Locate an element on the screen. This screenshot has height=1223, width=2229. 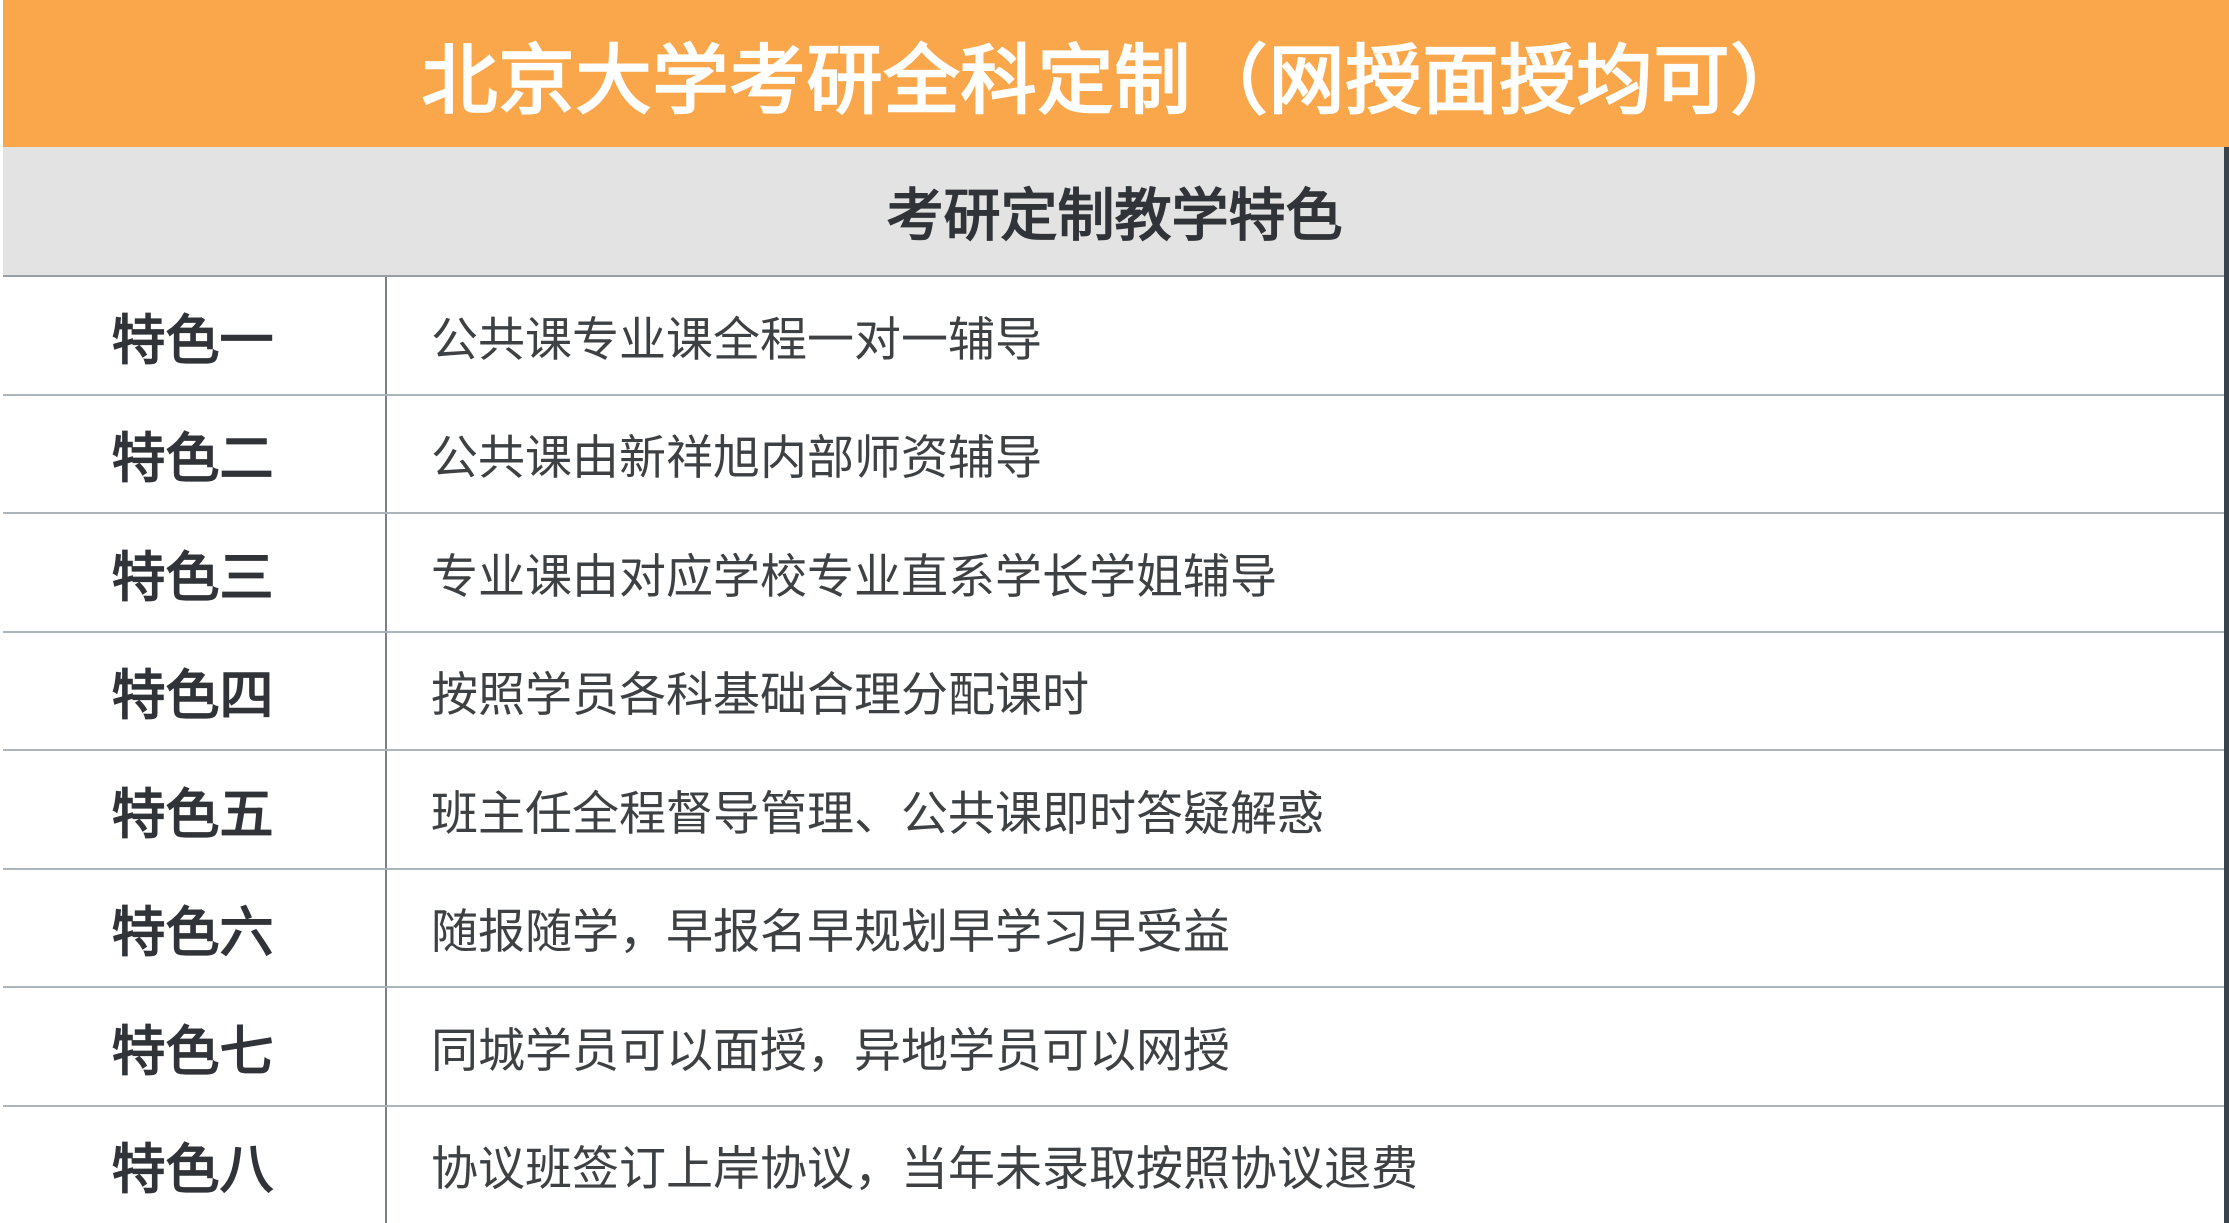
poster-subheader-band: 考研定制教学特色 is located at coordinates (1114, 212).